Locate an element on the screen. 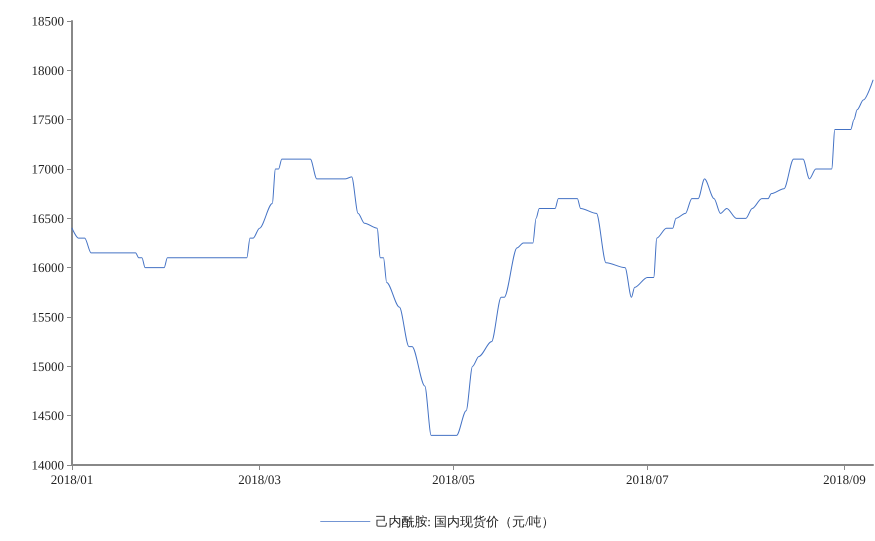 The height and width of the screenshot is (541, 875). y-tick-label: 17500 is located at coordinates (48, 120).